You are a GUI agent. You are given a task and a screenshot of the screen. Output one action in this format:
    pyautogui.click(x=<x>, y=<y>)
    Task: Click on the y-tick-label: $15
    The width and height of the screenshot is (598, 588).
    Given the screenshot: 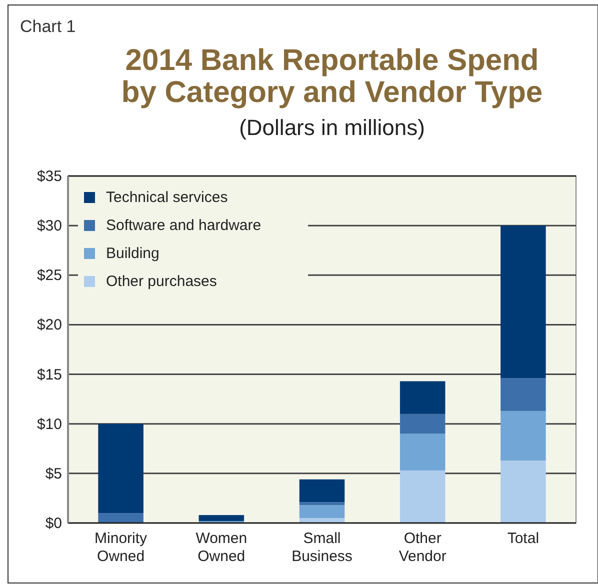 What is the action you would take?
    pyautogui.click(x=49, y=375)
    